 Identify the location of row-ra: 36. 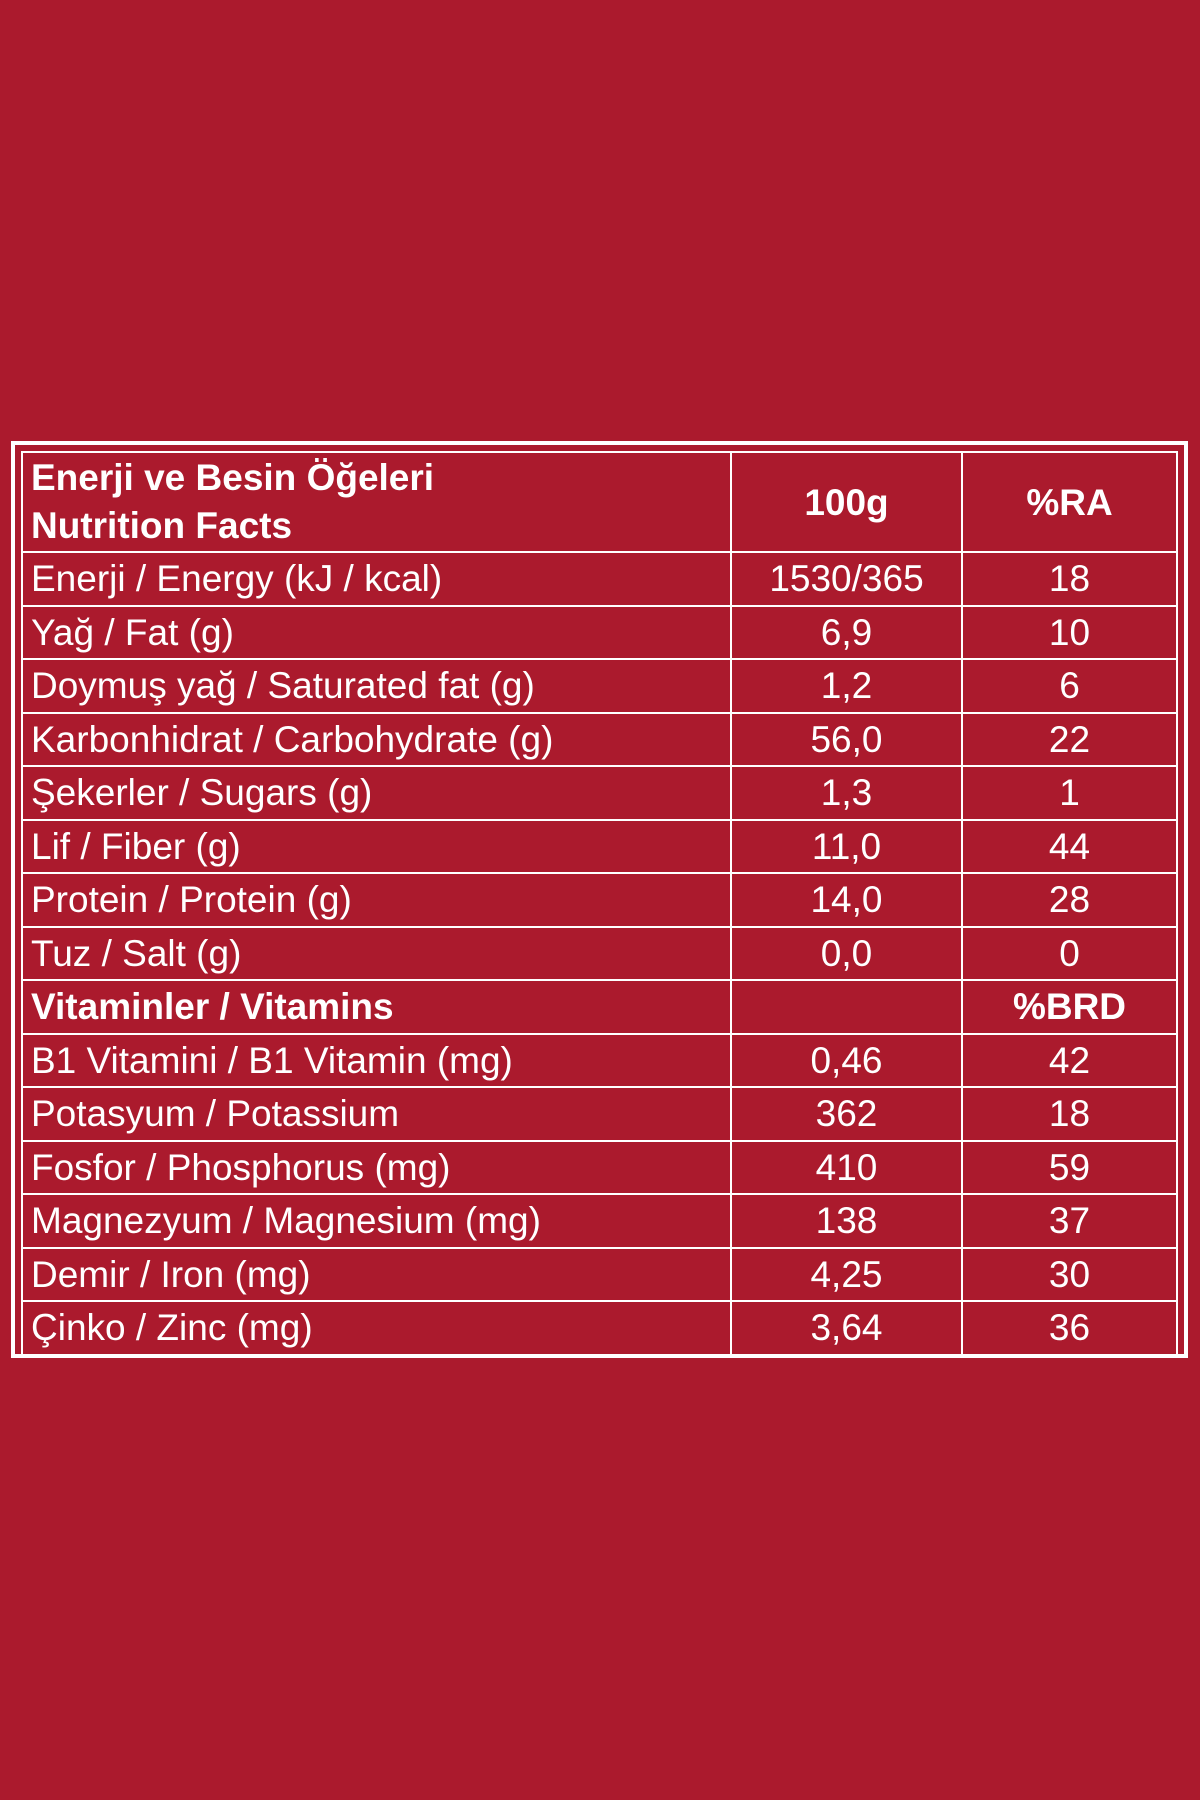
(1069, 1328).